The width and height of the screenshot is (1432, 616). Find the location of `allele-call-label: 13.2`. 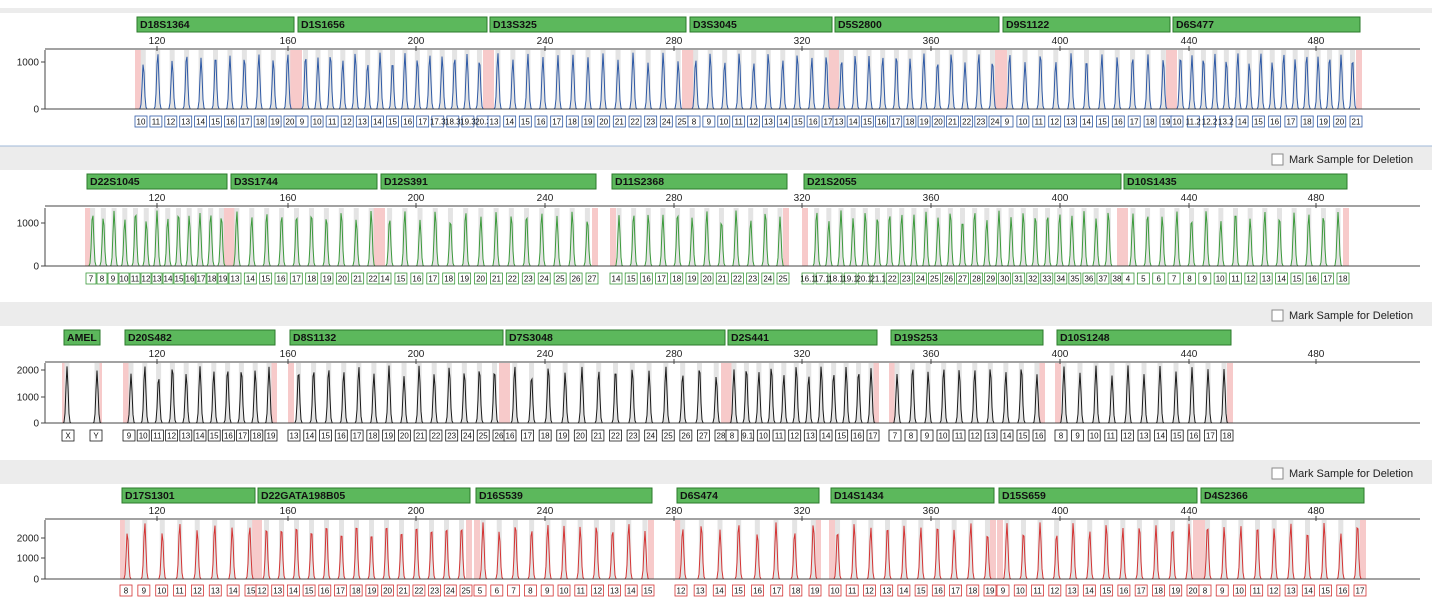

allele-call-label: 13.2 is located at coordinates (1226, 121).